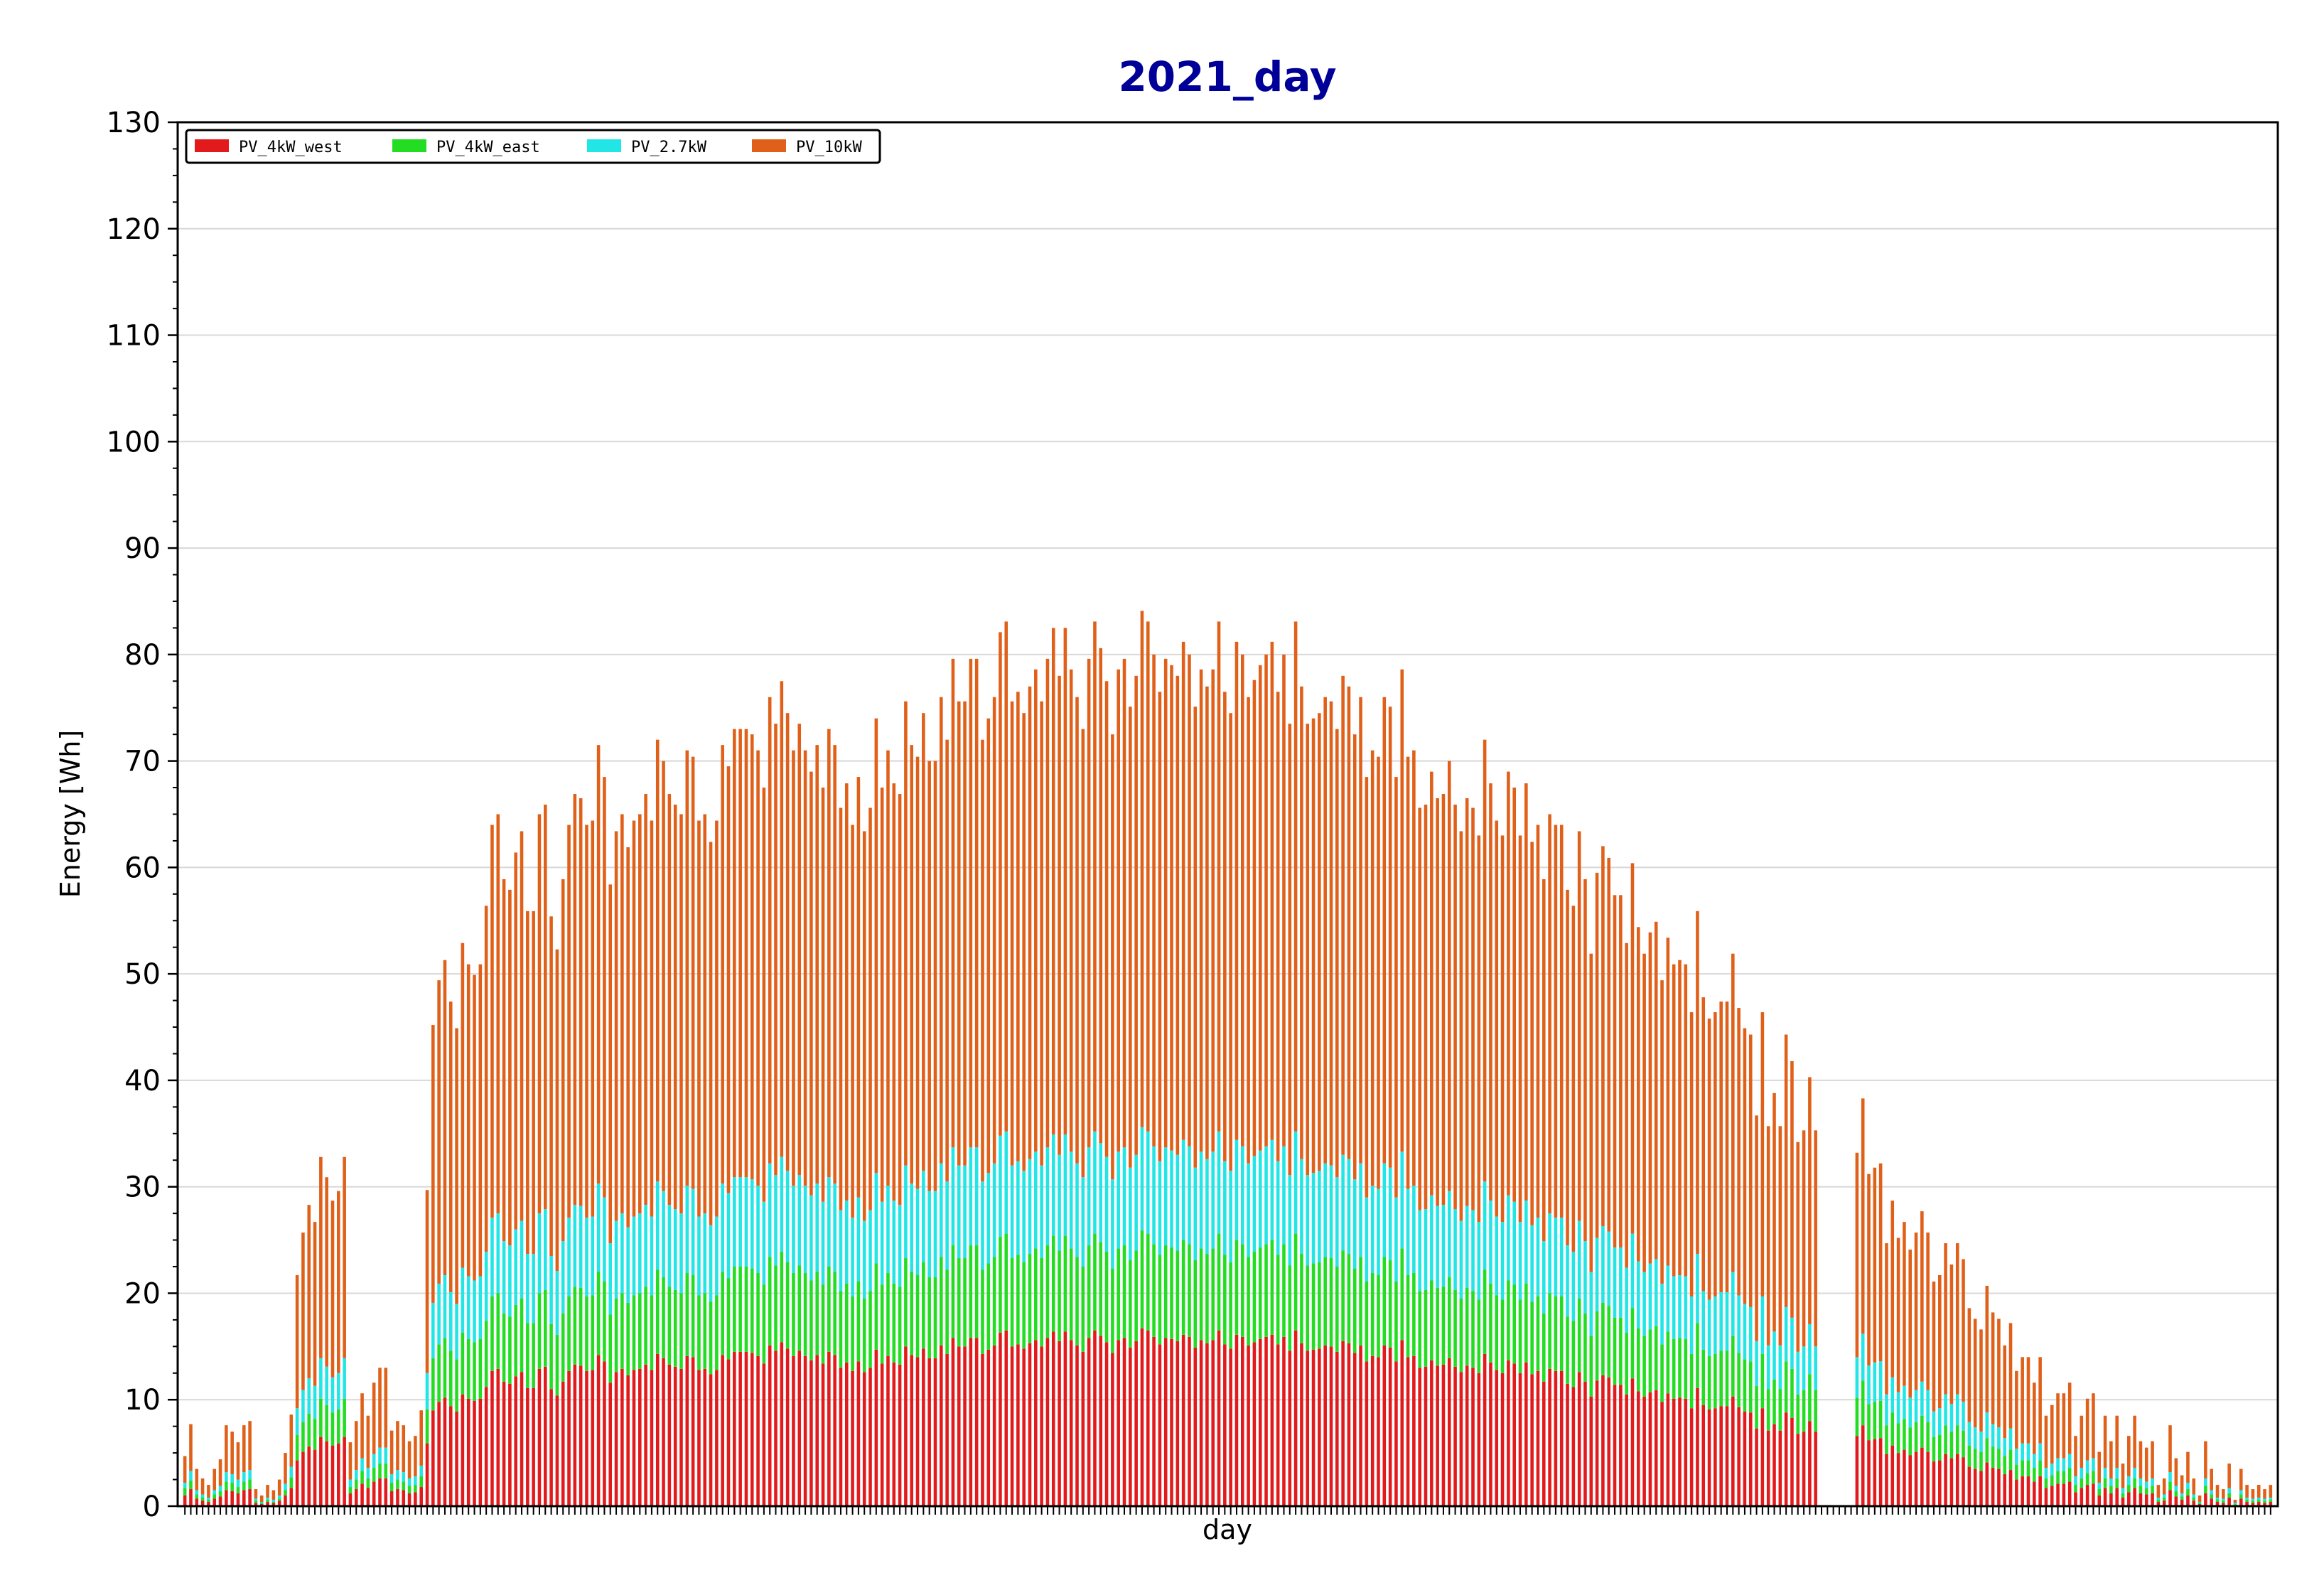 The width and height of the screenshot is (2324, 1595). Describe the element at coordinates (2229, 1491) in the screenshot. I see `bar-PV_2.7kW-346` at that location.